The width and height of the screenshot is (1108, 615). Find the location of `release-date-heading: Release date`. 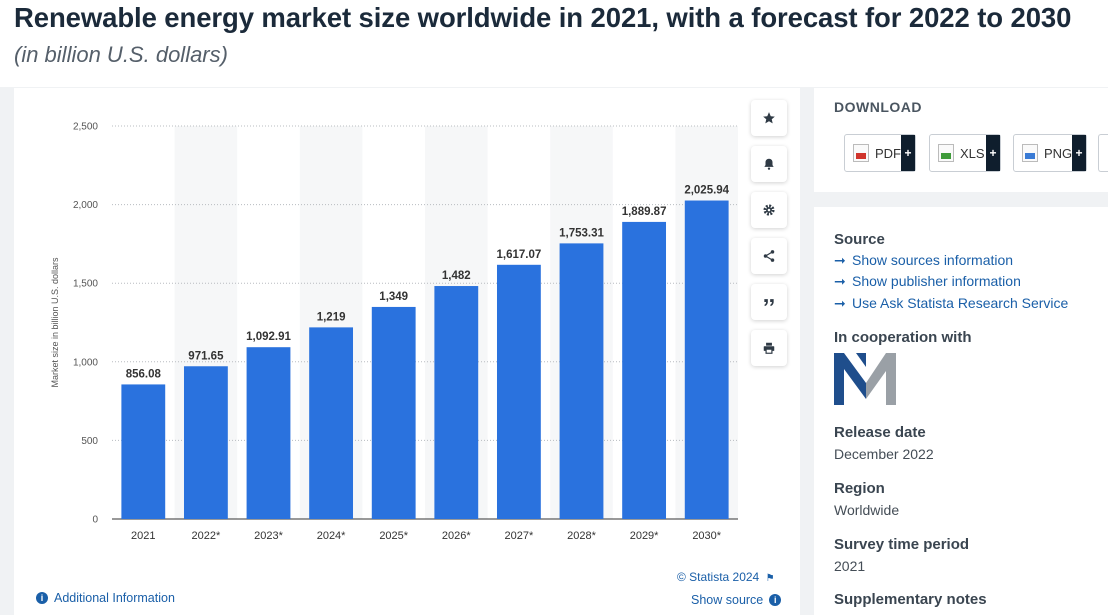

release-date-heading: Release date is located at coordinates (880, 432).